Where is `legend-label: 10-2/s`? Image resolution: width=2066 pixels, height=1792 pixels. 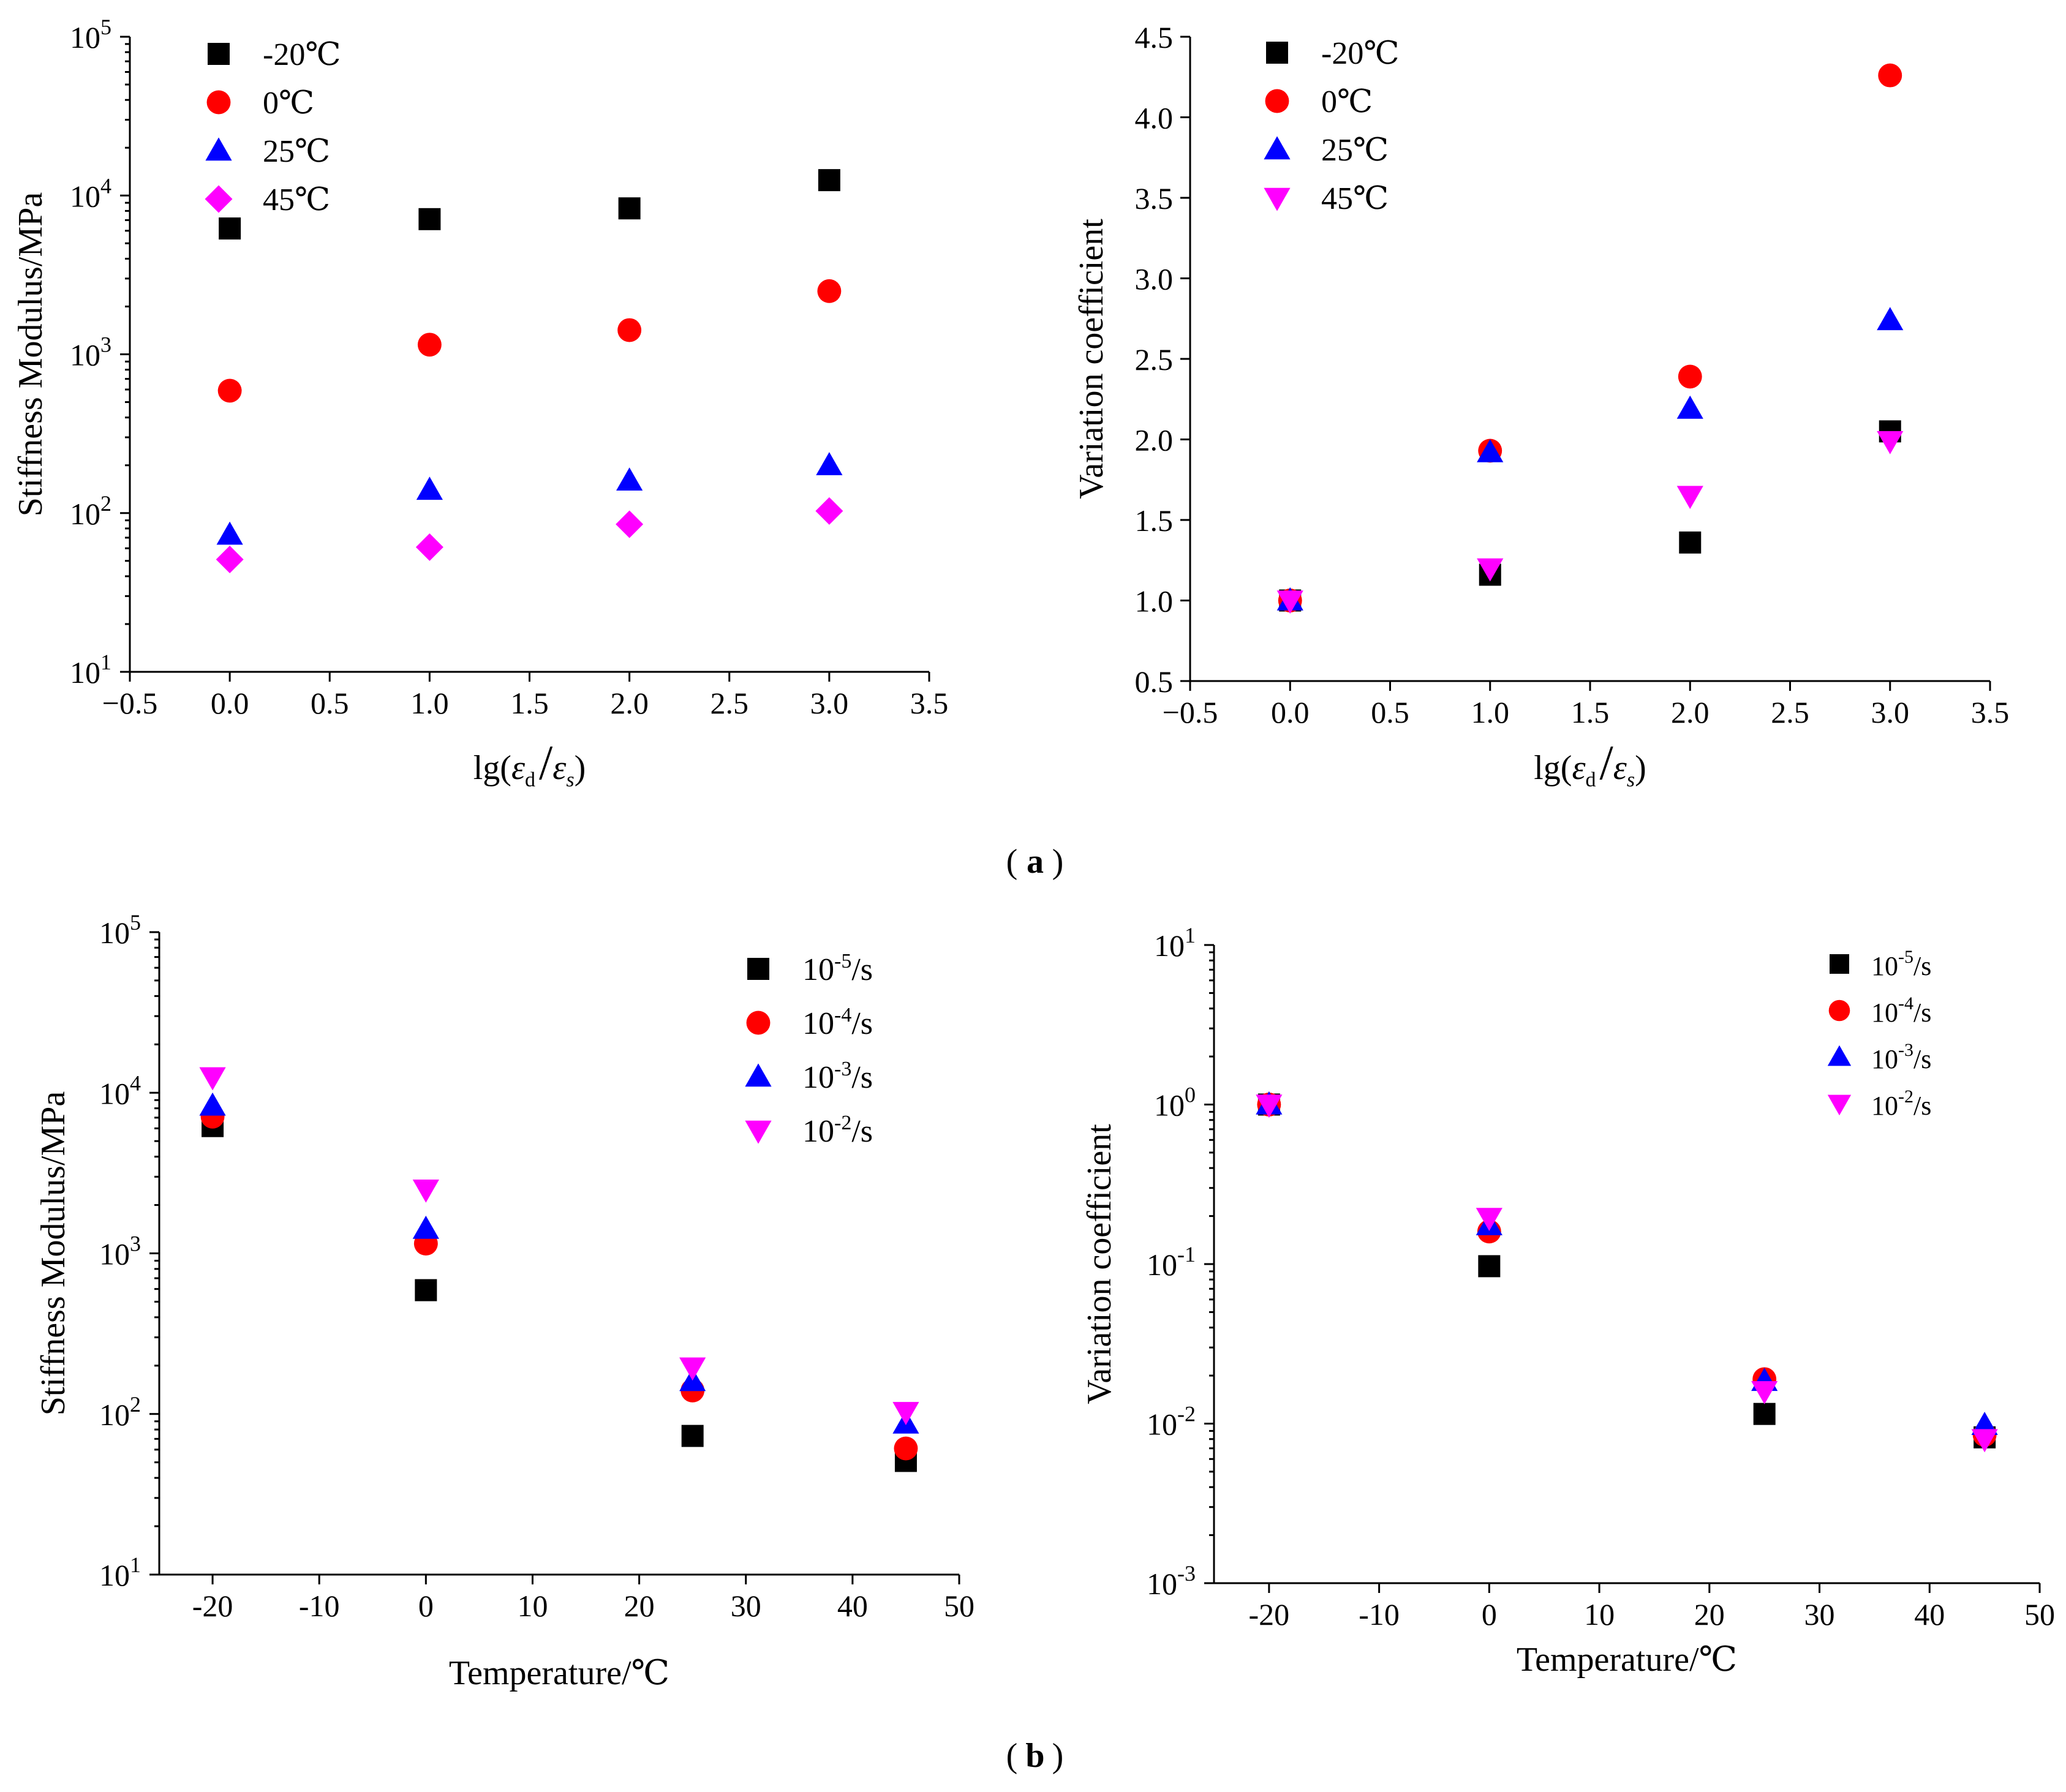 legend-label: 10-2/s is located at coordinates (837, 1130).